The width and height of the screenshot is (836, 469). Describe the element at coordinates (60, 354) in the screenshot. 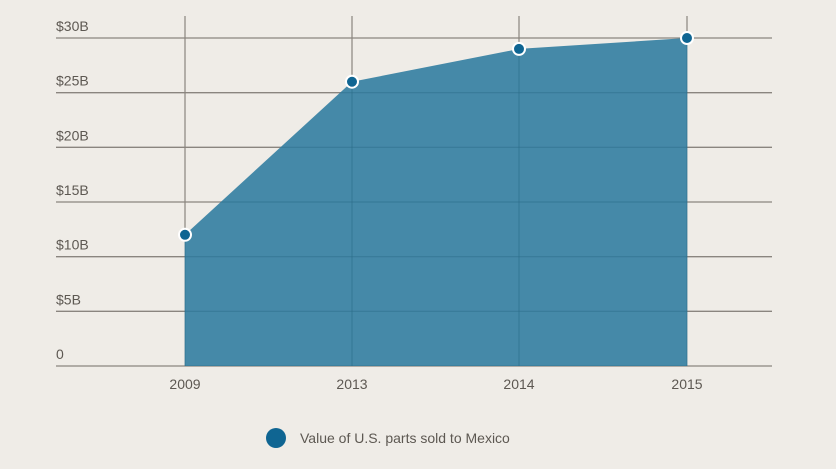

I see `y-tick-label: 0` at that location.